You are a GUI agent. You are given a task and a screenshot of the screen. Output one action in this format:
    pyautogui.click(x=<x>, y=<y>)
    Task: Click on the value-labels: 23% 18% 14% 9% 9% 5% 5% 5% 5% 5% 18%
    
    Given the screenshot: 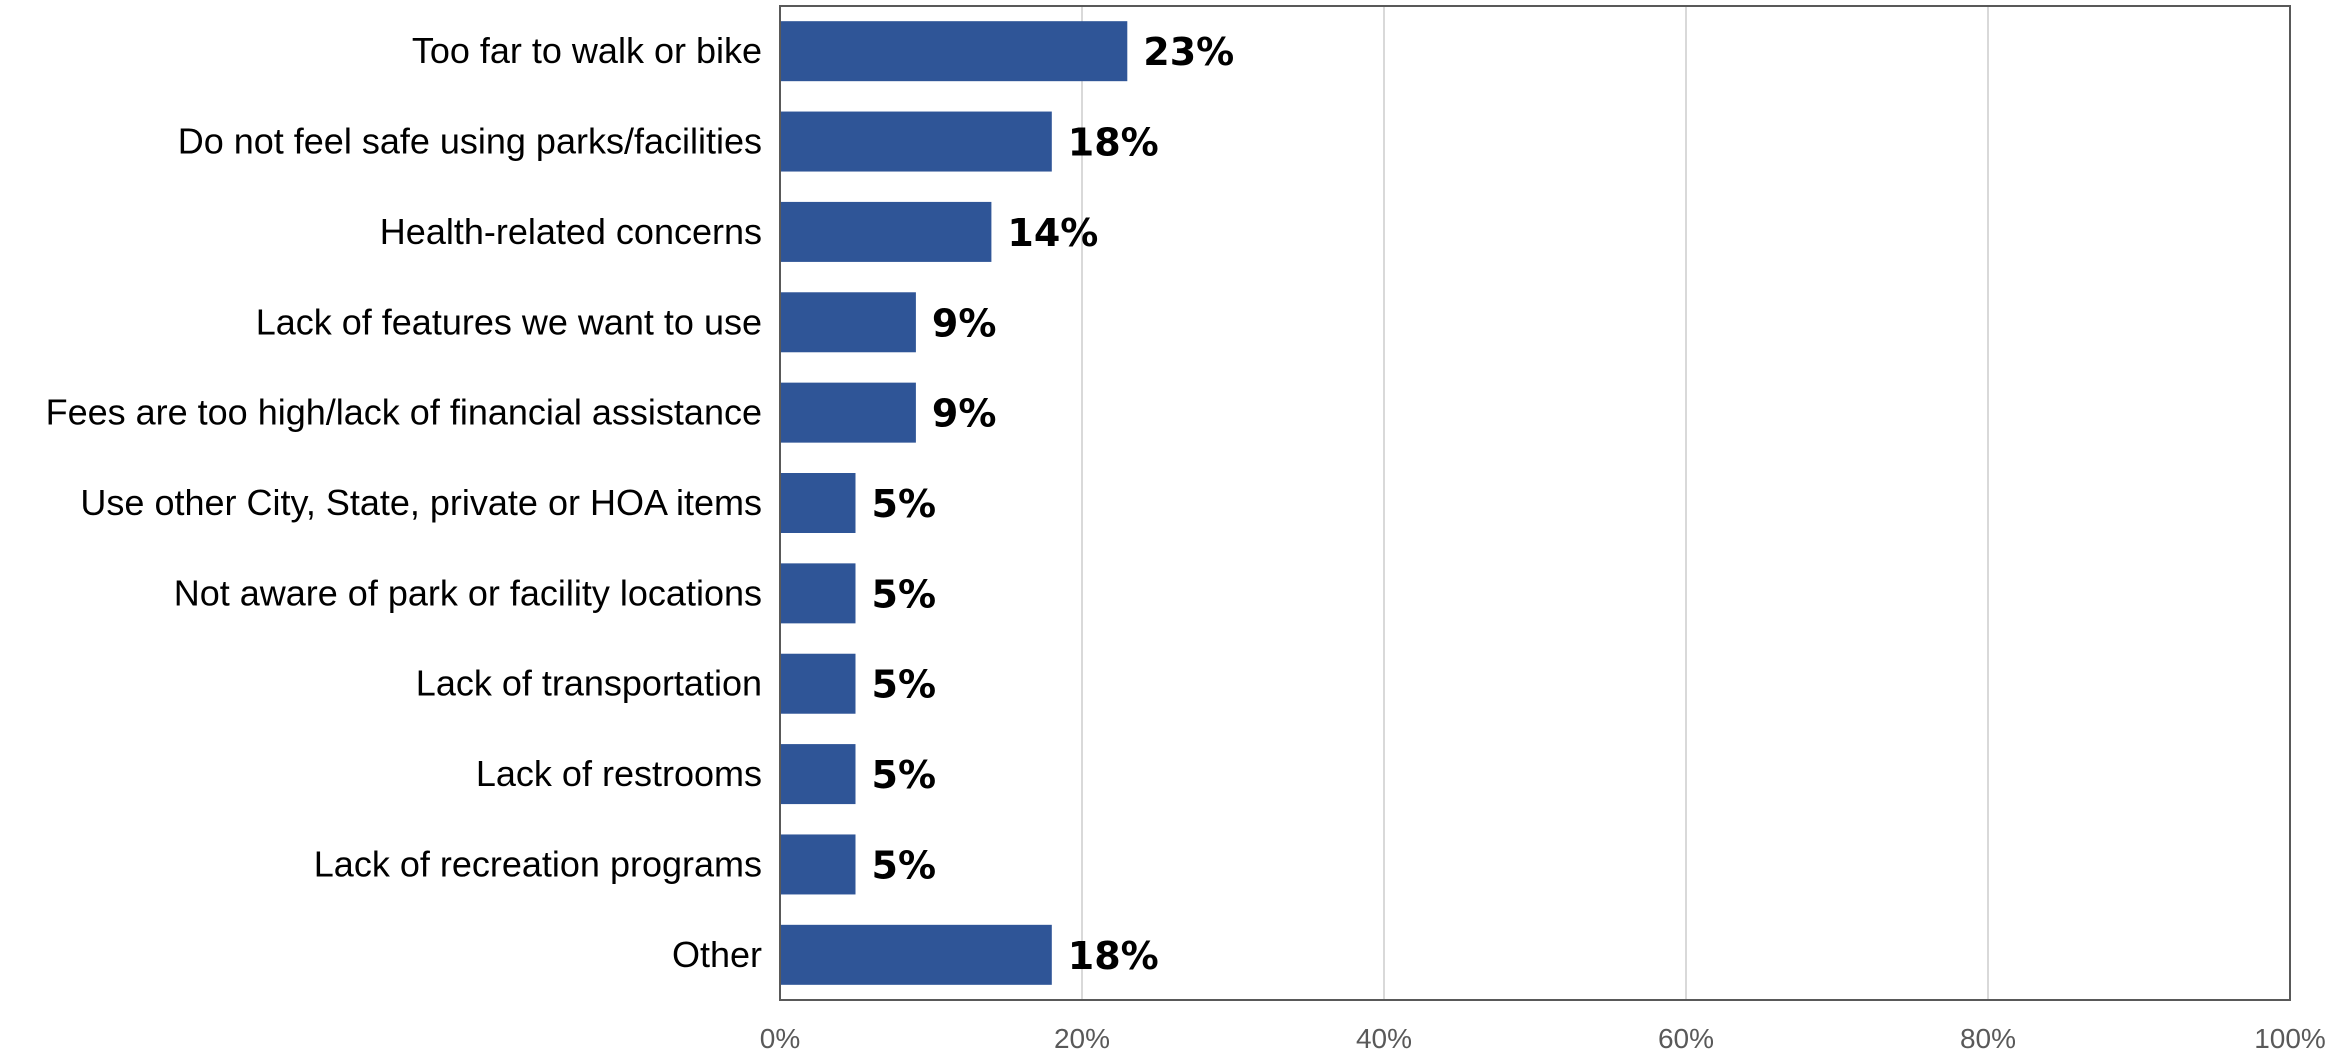 What is the action you would take?
    pyautogui.click(x=1053, y=504)
    